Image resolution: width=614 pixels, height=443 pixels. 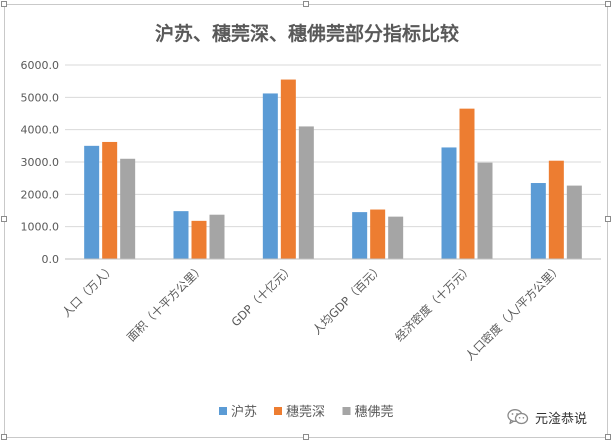 What do you see at coordinates (165, 302) in the screenshot?
I see `x-tick-label: 面积（十平方公里）` at bounding box center [165, 302].